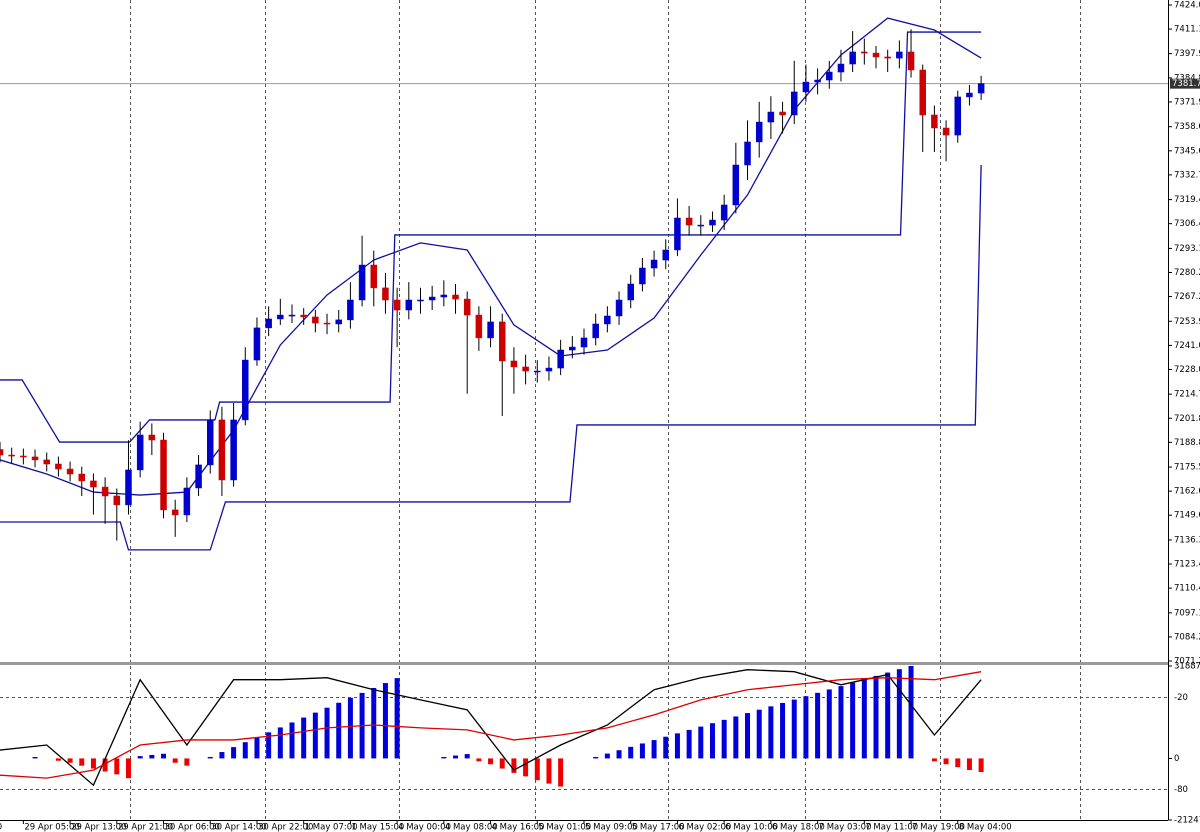 This screenshot has width=1200, height=832. What do you see at coordinates (1187, 395) in the screenshot?
I see `y-tick-label: 7214.75` at bounding box center [1187, 395].